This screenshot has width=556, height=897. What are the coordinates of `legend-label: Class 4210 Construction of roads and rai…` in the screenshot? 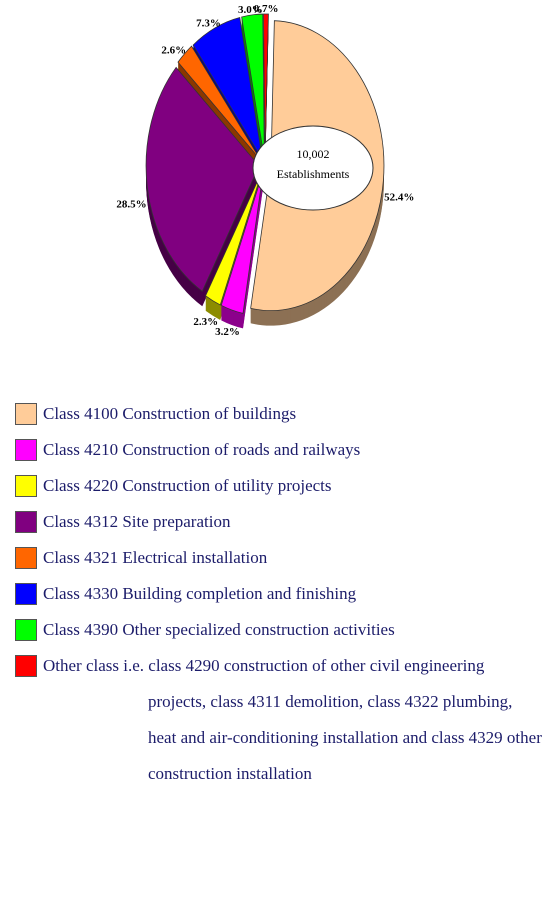 It's located at (202, 449).